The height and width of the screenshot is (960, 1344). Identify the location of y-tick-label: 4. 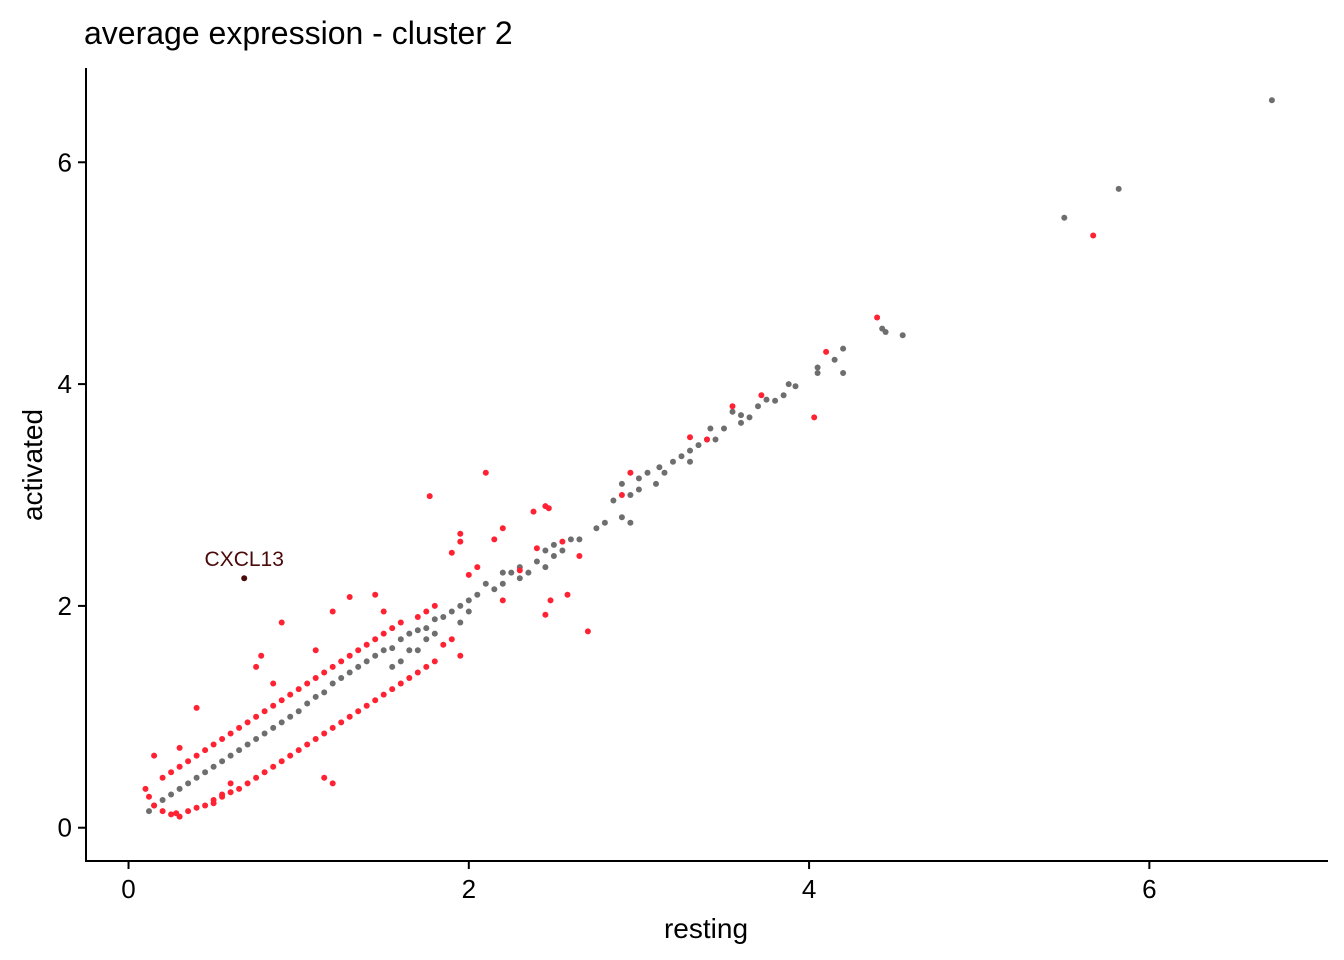
(65, 384).